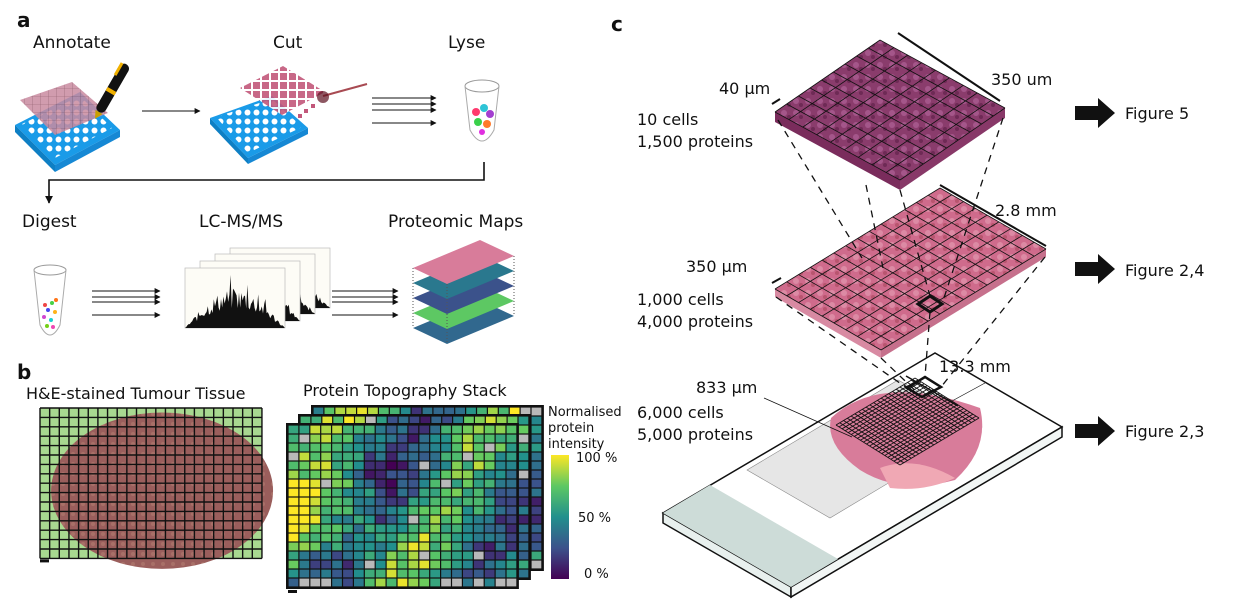 This screenshot has height=605, width=1245. I want to click on panel-a-label: a, so click(24, 20).